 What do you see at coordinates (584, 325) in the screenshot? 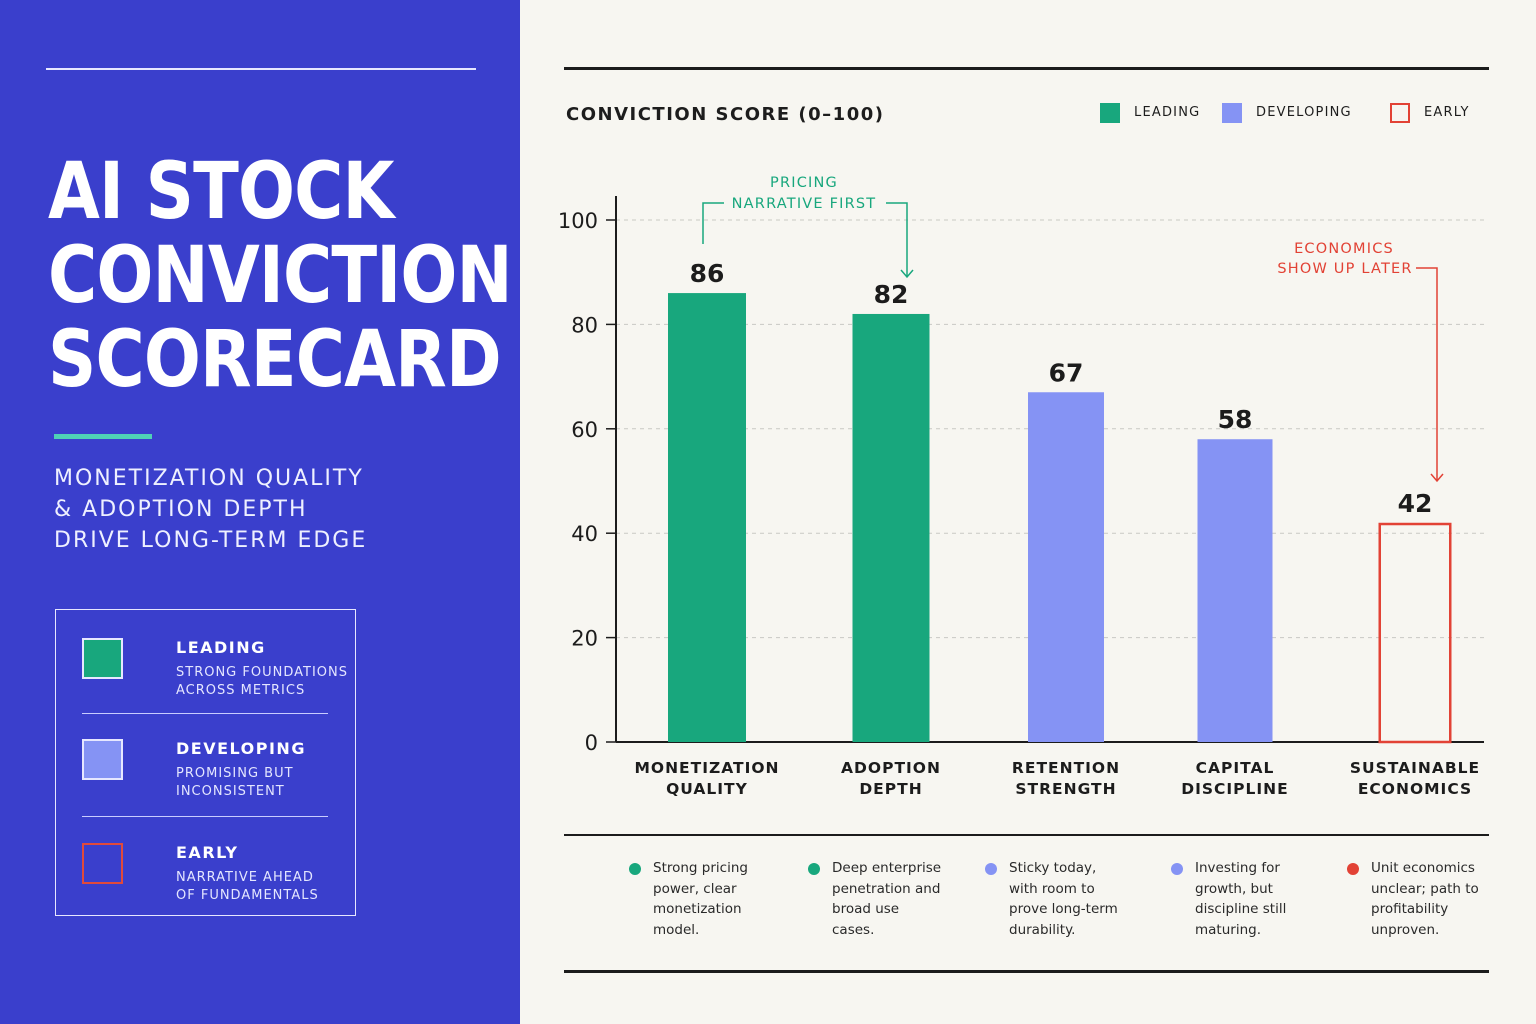
I see `y-tick-label: 80` at bounding box center [584, 325].